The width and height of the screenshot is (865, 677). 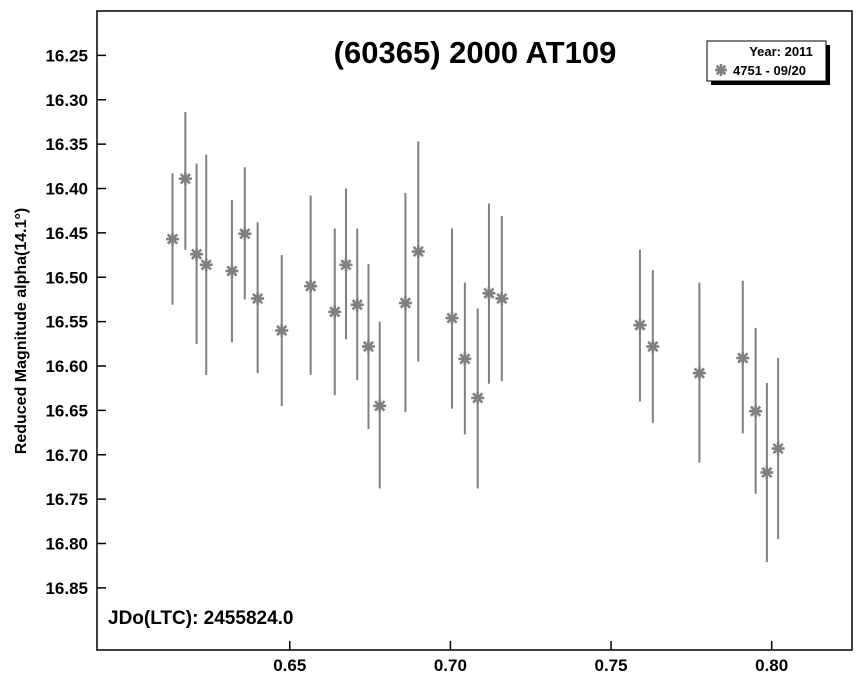 I want to click on x-tick-label: 0.65, so click(x=289, y=665).